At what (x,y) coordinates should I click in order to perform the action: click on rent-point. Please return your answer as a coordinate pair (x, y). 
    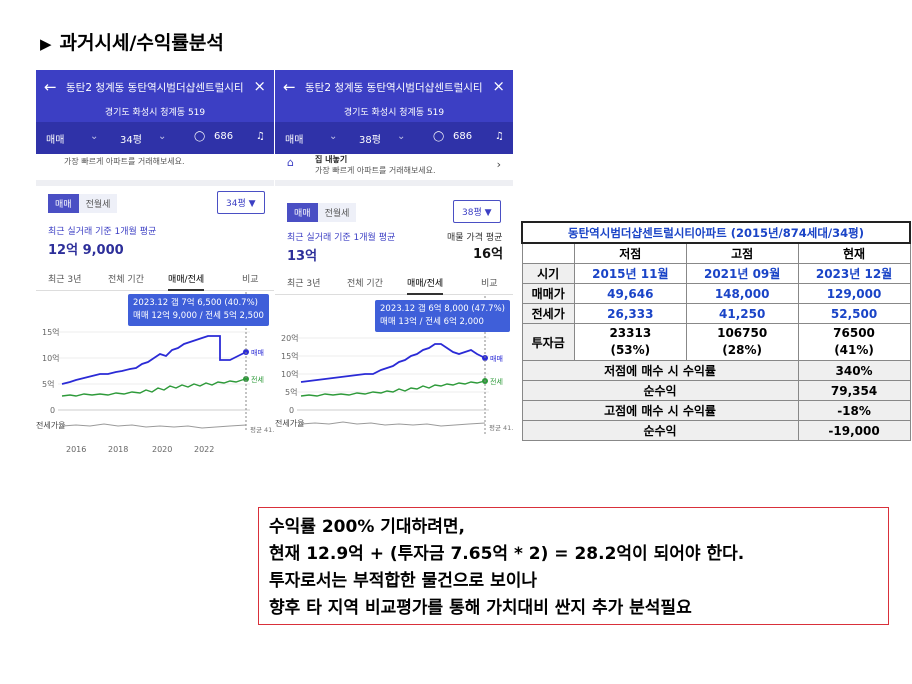
    Looking at the image, I should click on (246, 379).